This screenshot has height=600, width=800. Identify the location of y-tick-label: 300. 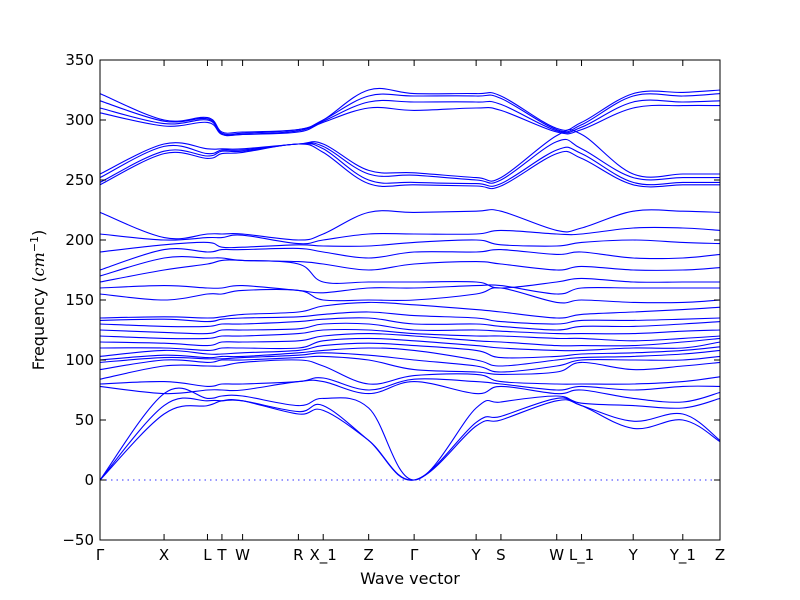
(79, 120).